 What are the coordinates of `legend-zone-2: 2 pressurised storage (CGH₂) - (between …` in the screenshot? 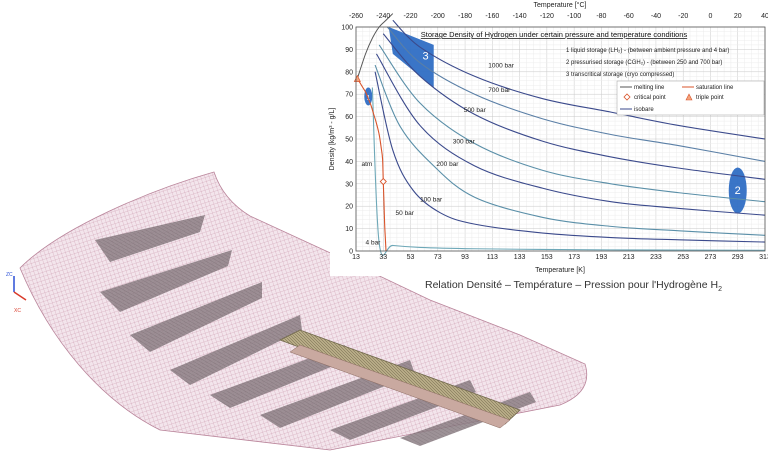 It's located at (644, 63).